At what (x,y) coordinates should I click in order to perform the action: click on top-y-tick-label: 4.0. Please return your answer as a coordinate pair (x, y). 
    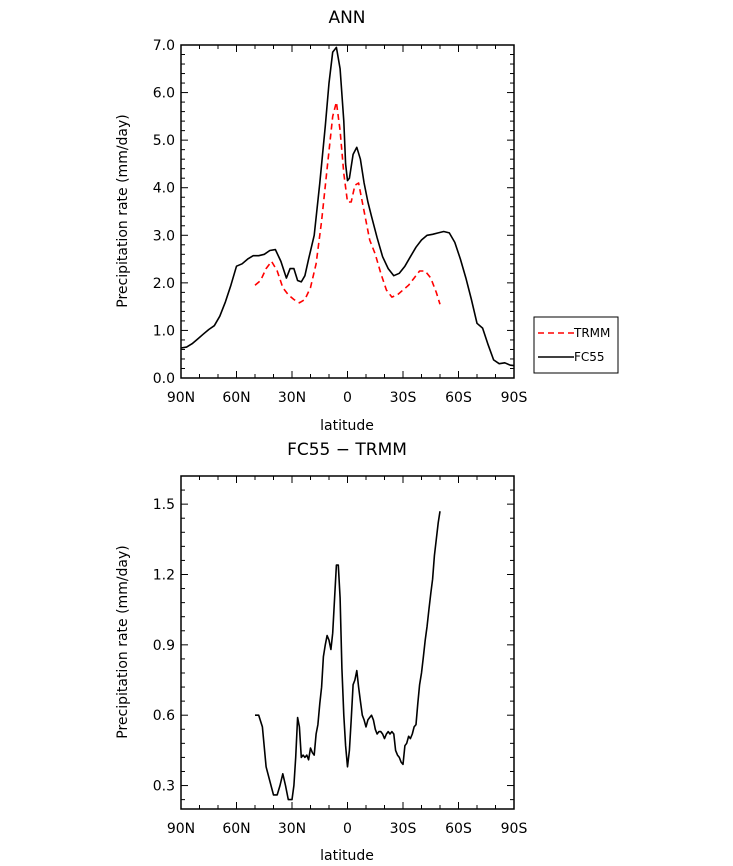
    Looking at the image, I should click on (164, 189).